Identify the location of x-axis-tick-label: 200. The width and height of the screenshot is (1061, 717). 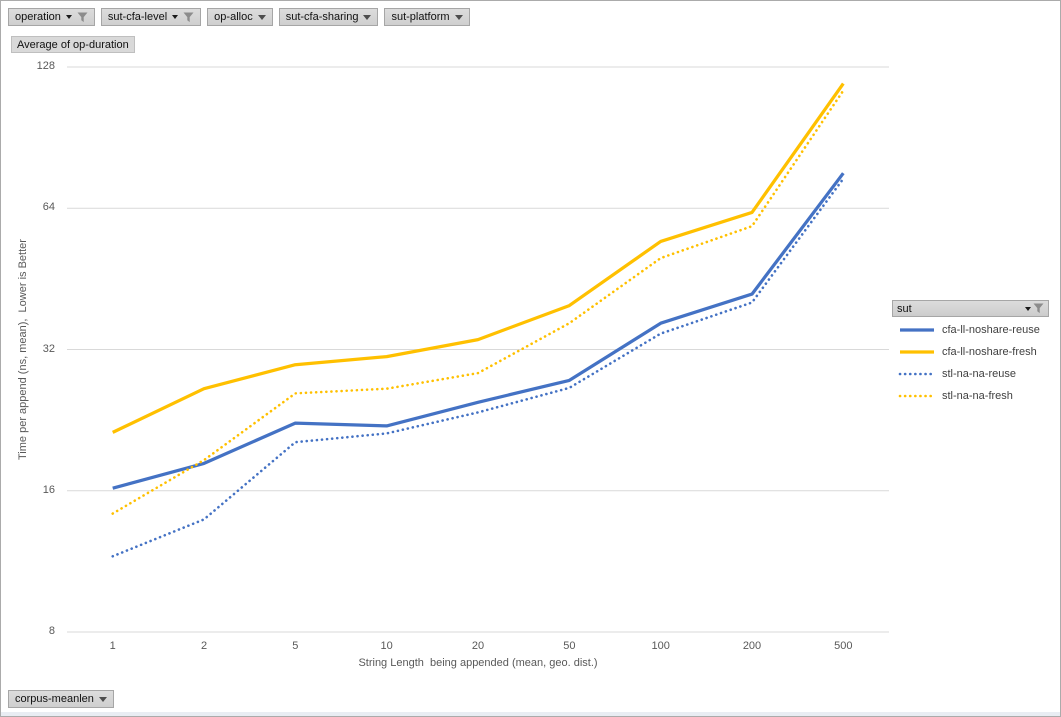
(752, 646).